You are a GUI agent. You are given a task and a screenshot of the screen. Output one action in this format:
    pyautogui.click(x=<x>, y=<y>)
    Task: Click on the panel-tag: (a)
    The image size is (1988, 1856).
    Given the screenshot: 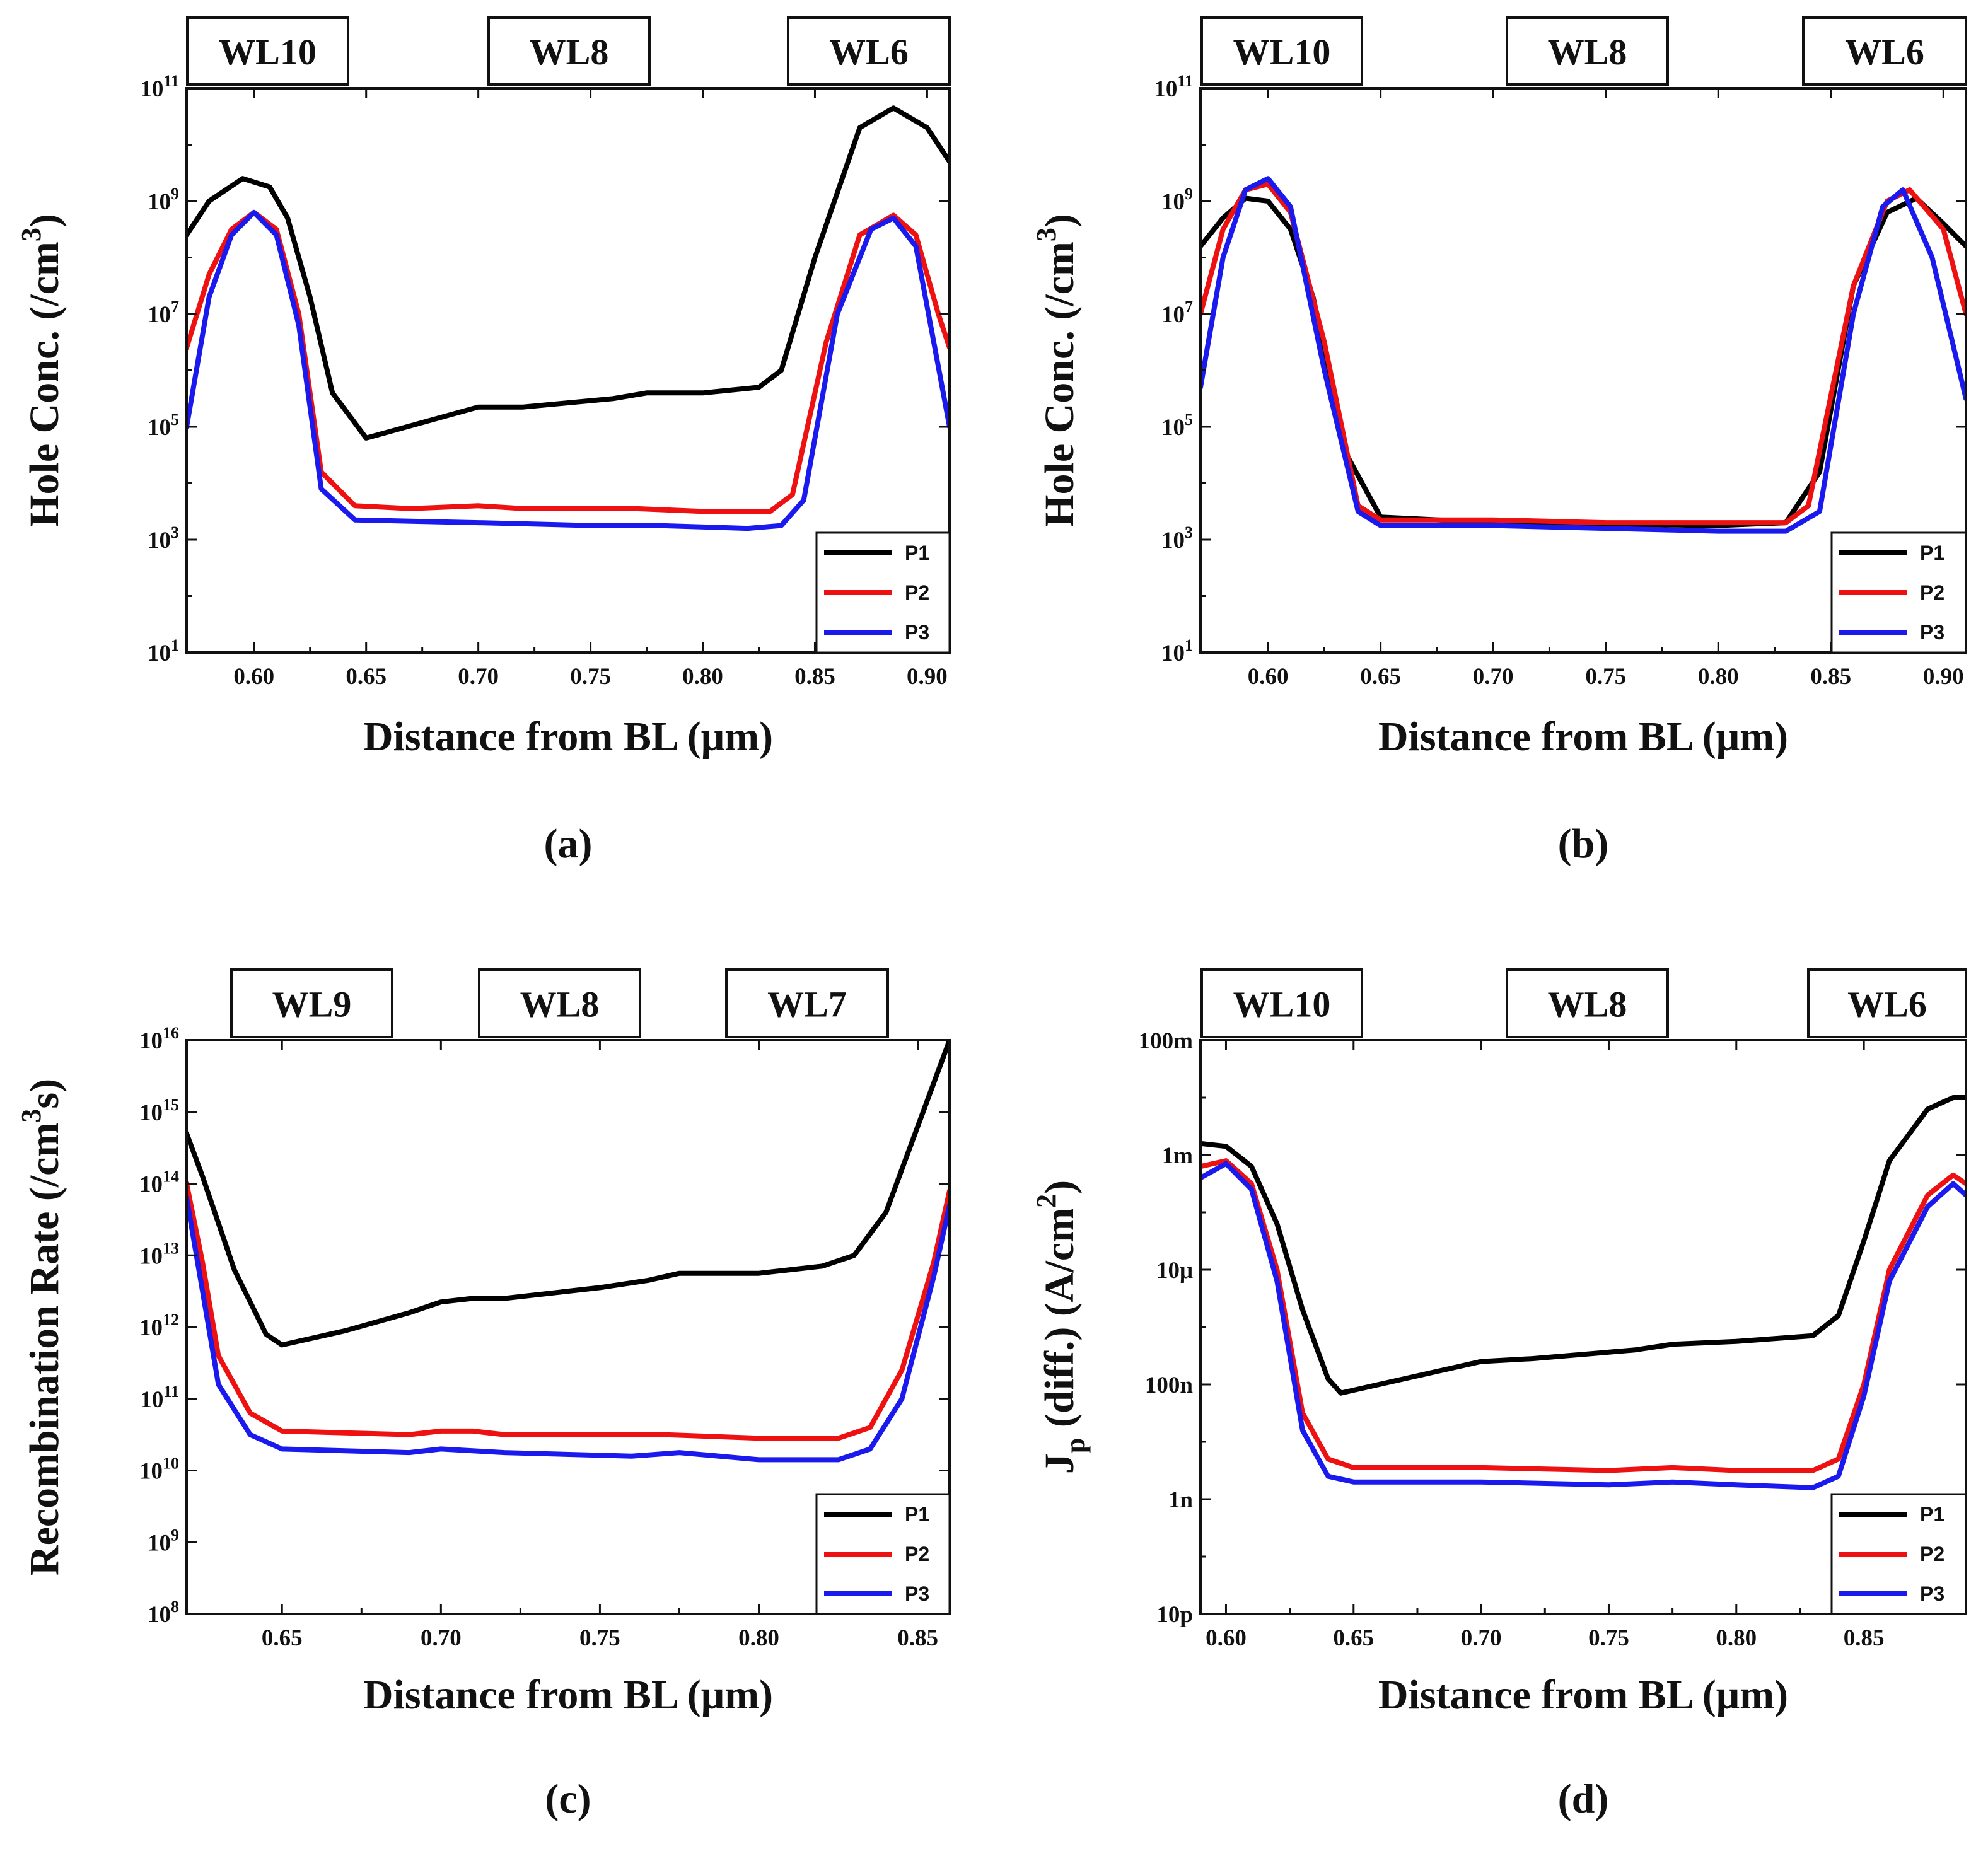 What is the action you would take?
    pyautogui.click(x=568, y=844)
    